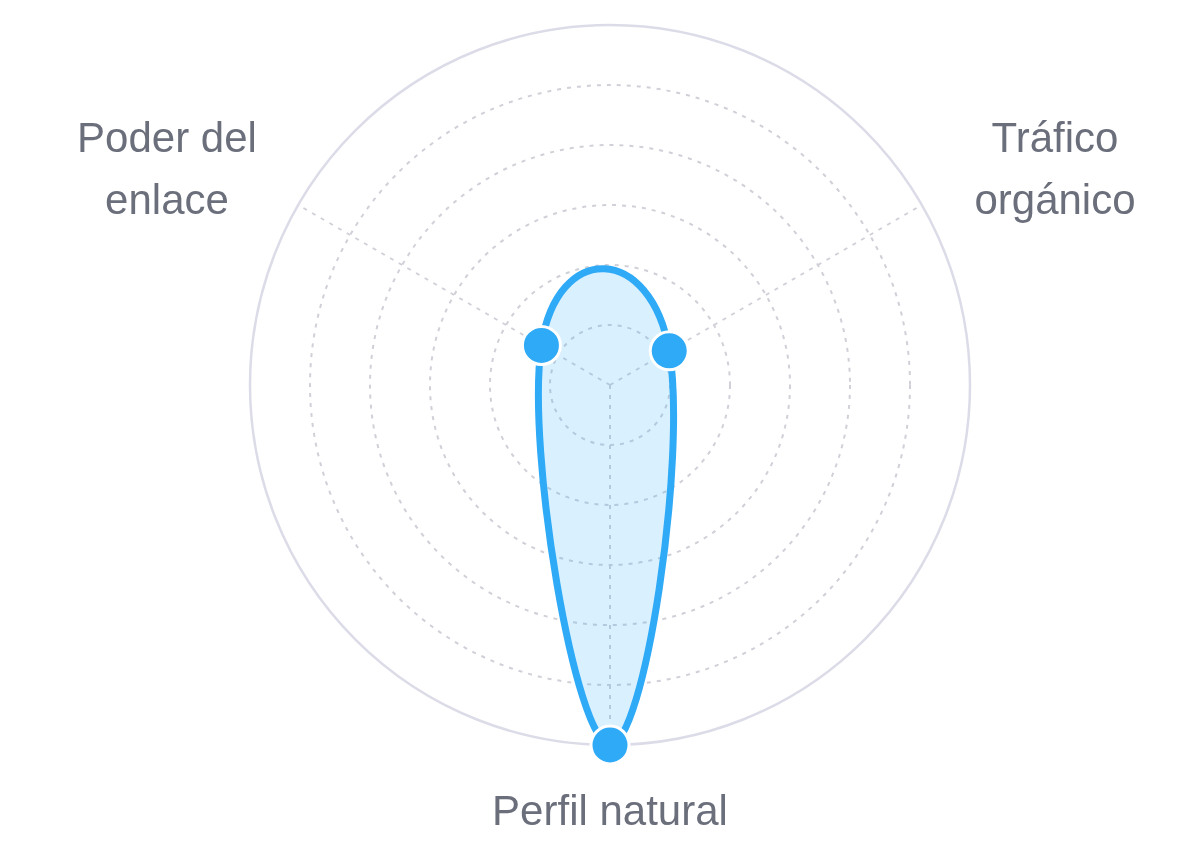 The image size is (1179, 865). Describe the element at coordinates (167, 168) in the screenshot. I see `spoke-label: Poder del enlace` at that location.